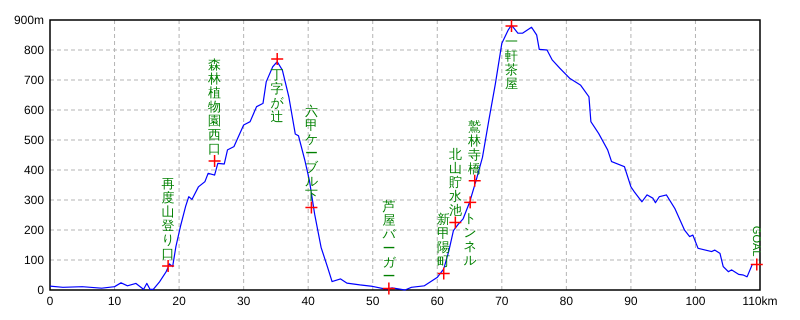  What do you see at coordinates (388, 242) in the screenshot?
I see `annotation: 芦屋バーガー` at bounding box center [388, 242].